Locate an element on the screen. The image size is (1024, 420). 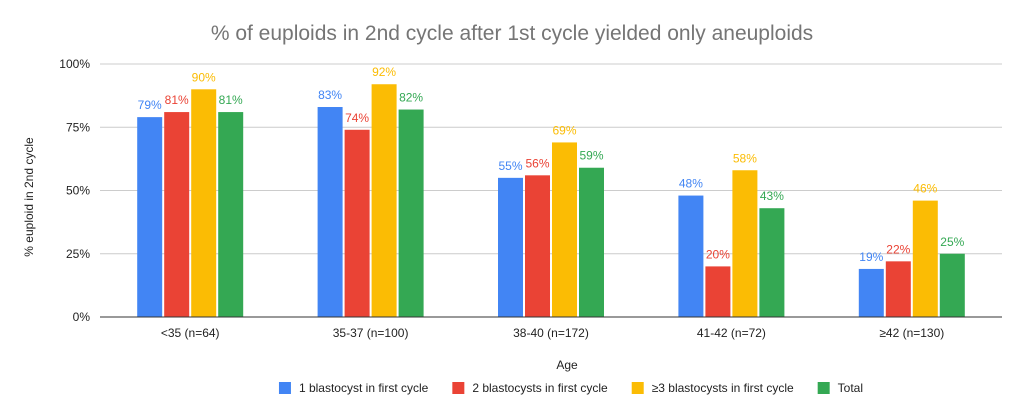
legend-item: ≥3 blastocysts in first cycle is located at coordinates (712, 388).